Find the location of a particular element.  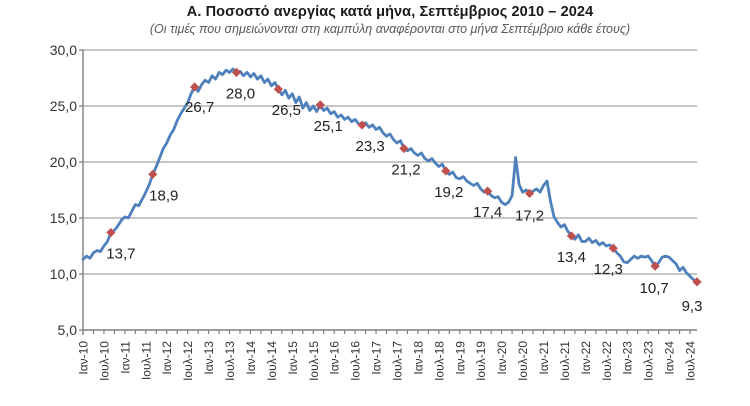

x-axis-label: Ιουλ-19 is located at coordinates (481, 361).